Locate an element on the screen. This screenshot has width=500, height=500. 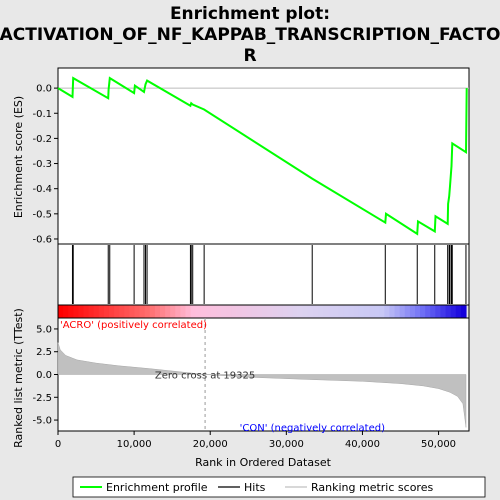
x-tick-label: 50,000 is located at coordinates (438, 444).